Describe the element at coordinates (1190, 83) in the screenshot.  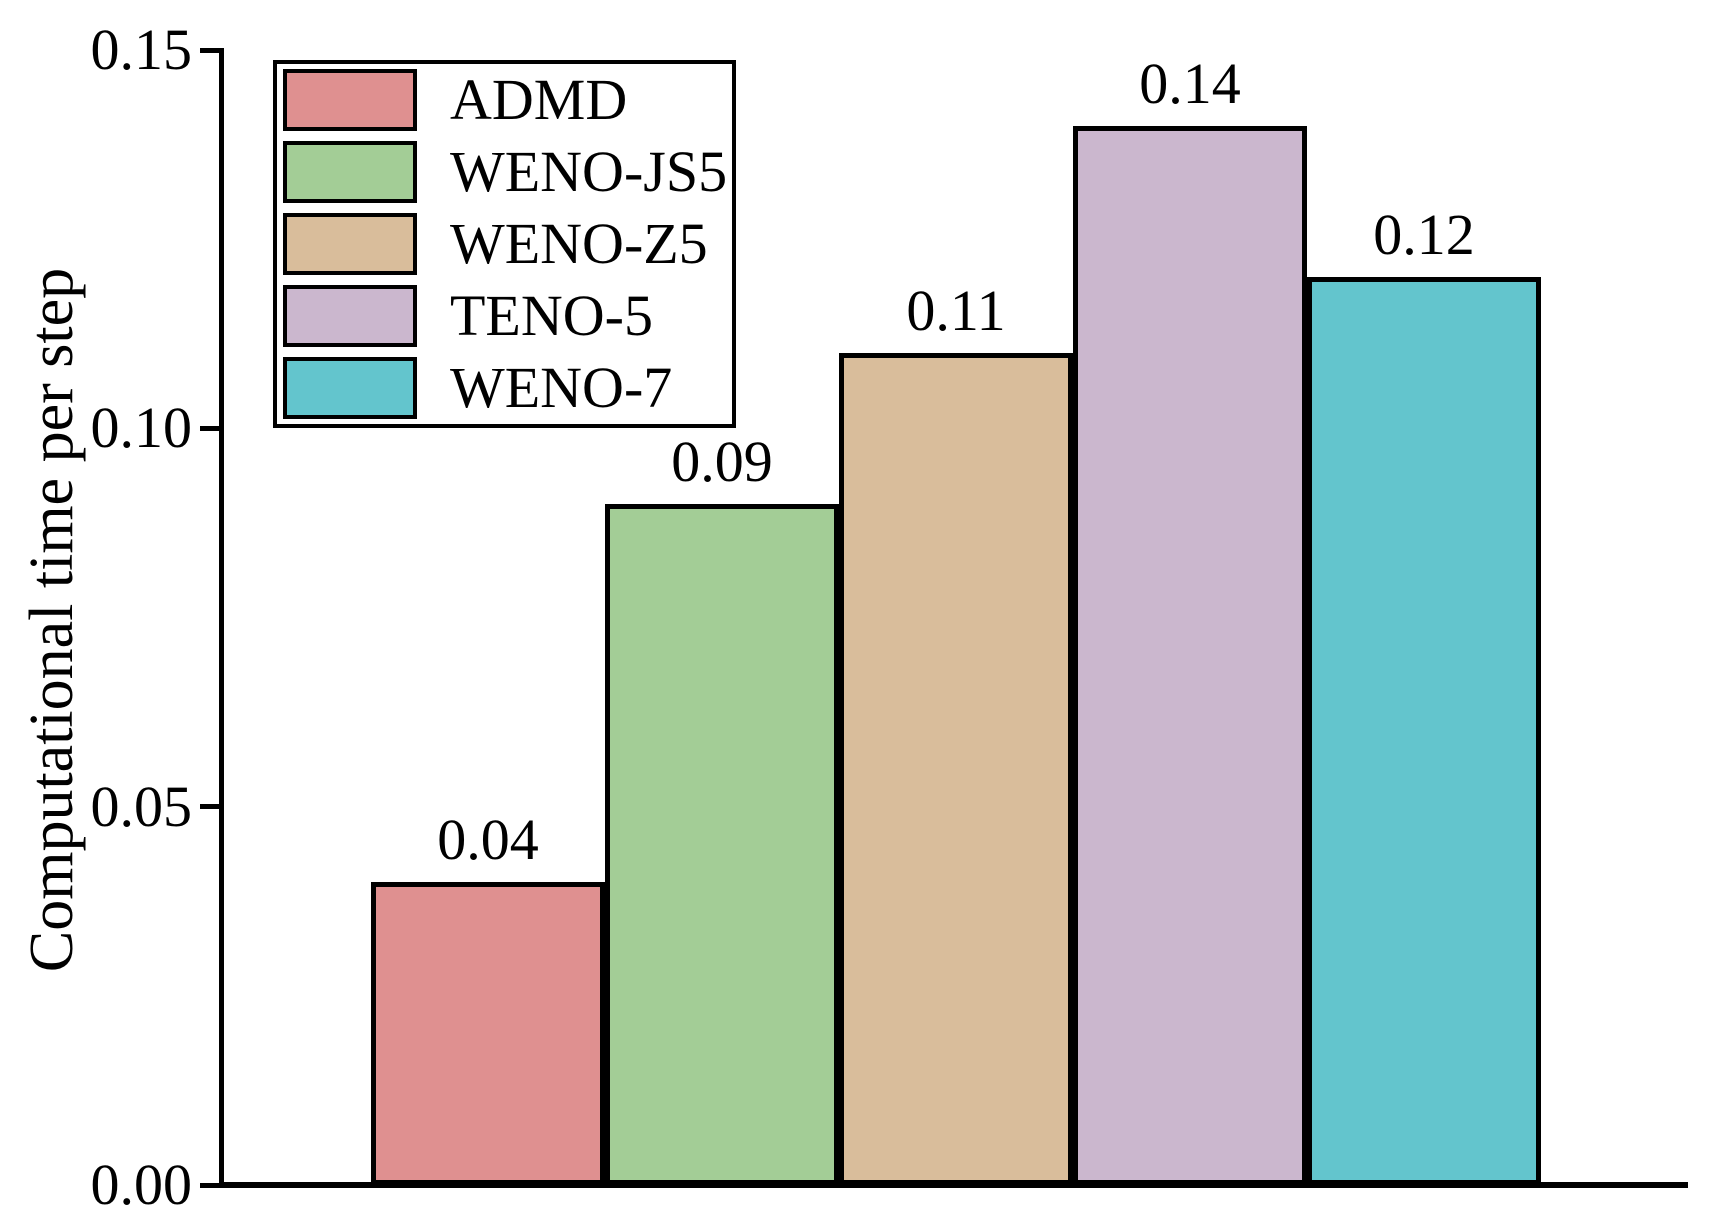
I see `bar-value-label-teno-5: 0.14` at that location.